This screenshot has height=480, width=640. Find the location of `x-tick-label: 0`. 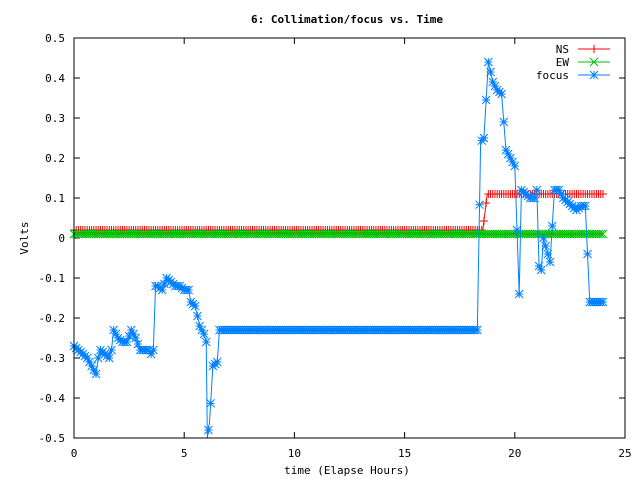

x-tick-label: 0 is located at coordinates (74, 453).